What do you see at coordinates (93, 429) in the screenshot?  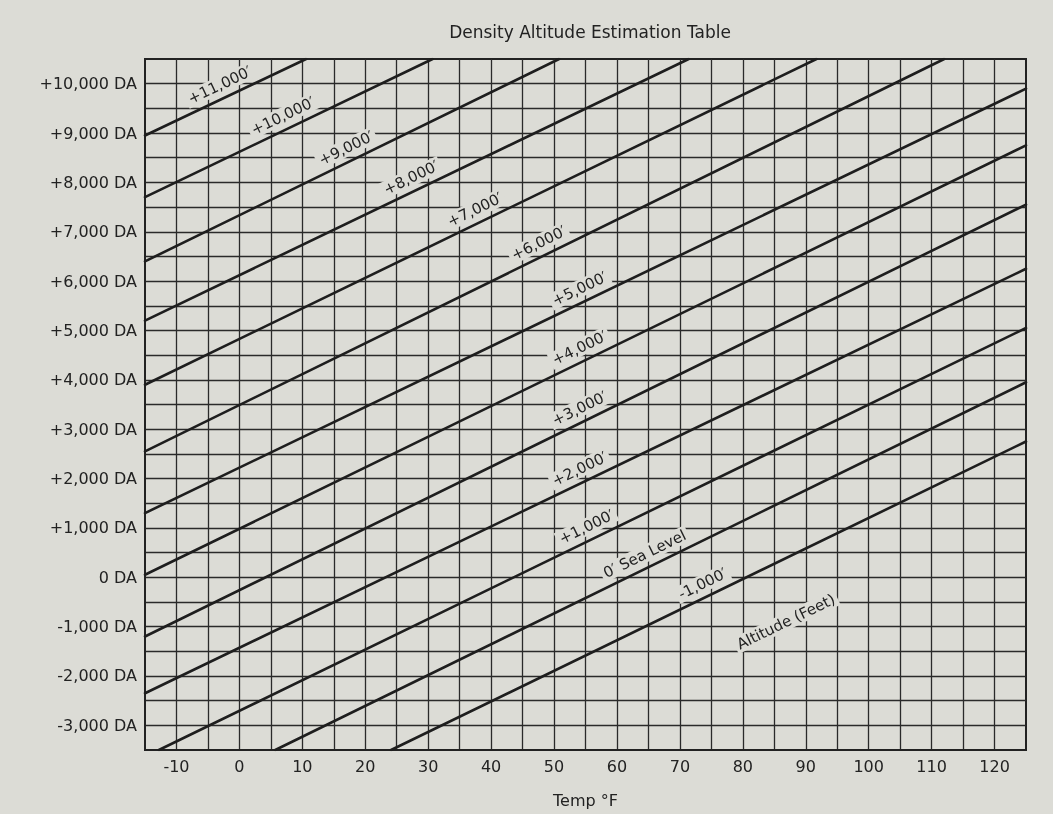 I see `y-tick-label: +3,000 DA` at bounding box center [93, 429].